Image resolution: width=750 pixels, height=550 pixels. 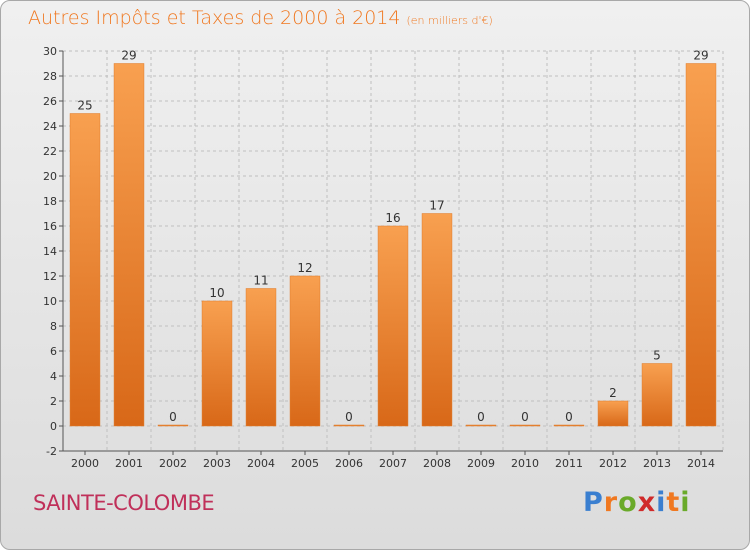 What do you see at coordinates (481, 463) in the screenshot?
I see `x-tick-label: 2009` at bounding box center [481, 463].